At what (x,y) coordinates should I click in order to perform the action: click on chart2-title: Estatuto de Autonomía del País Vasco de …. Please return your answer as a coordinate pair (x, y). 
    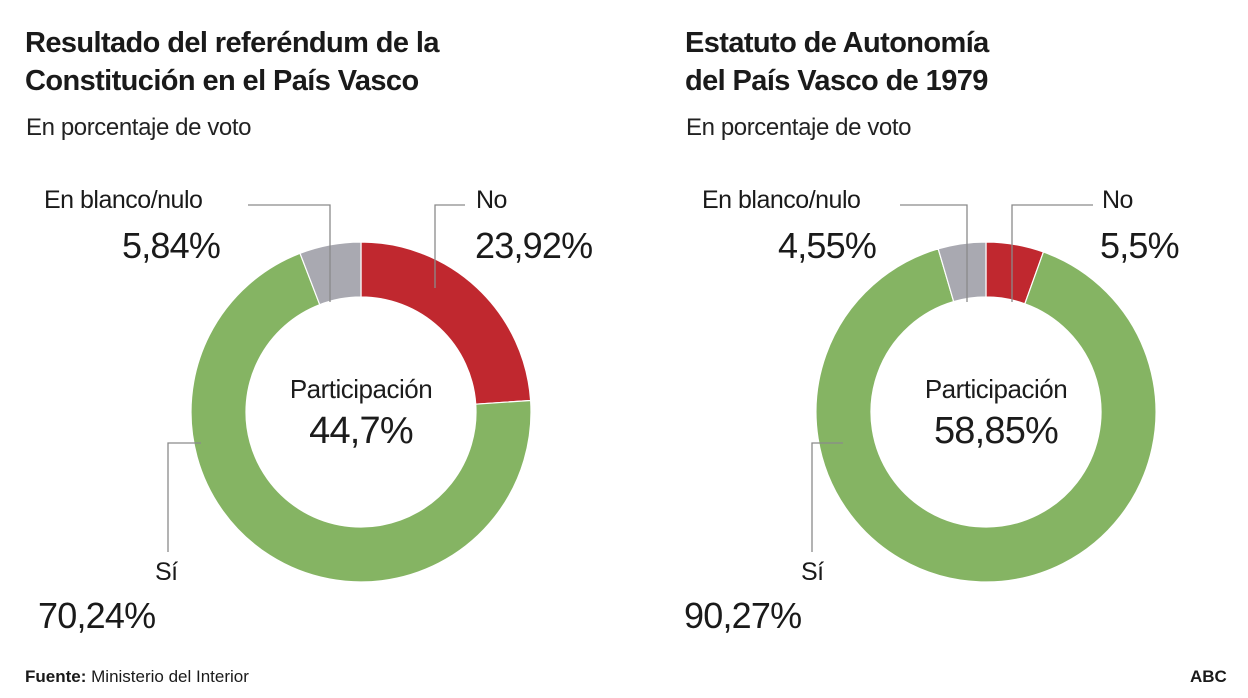
    Looking at the image, I should click on (837, 62).